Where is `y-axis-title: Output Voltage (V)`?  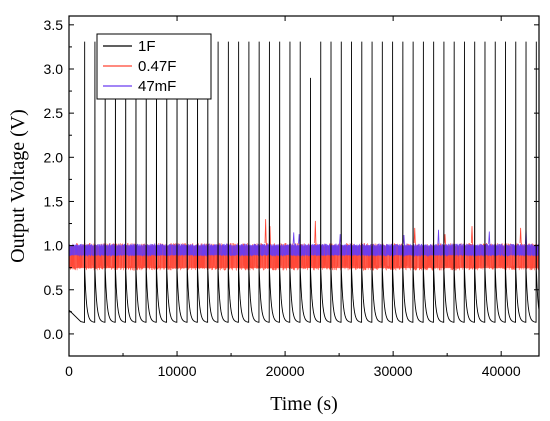
y-axis-title: Output Voltage (V) is located at coordinates (18, 186).